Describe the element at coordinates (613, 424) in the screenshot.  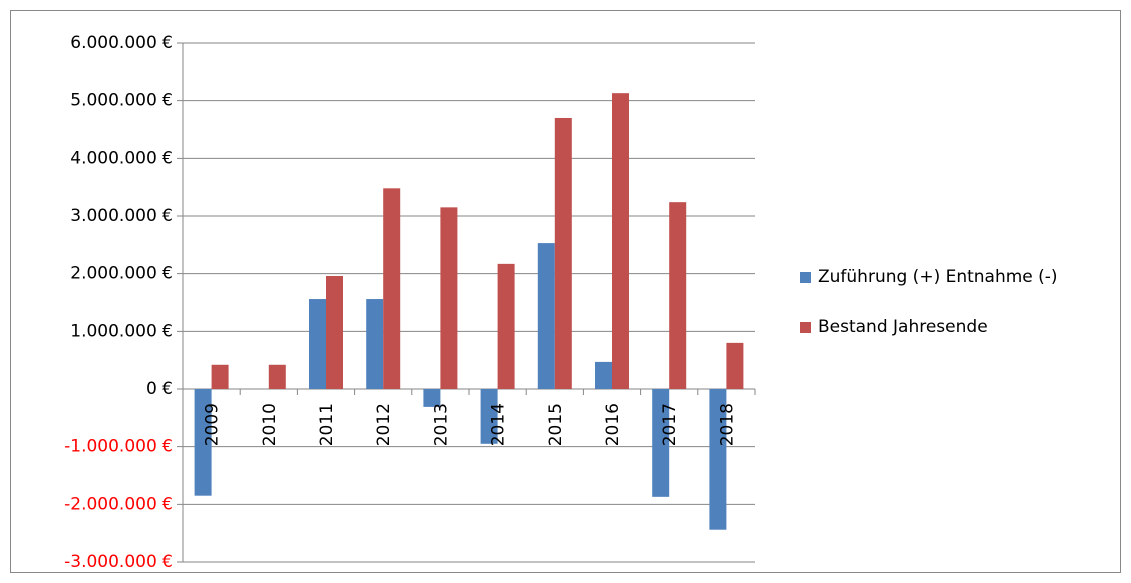
I see `x-tick-label: 2016` at that location.